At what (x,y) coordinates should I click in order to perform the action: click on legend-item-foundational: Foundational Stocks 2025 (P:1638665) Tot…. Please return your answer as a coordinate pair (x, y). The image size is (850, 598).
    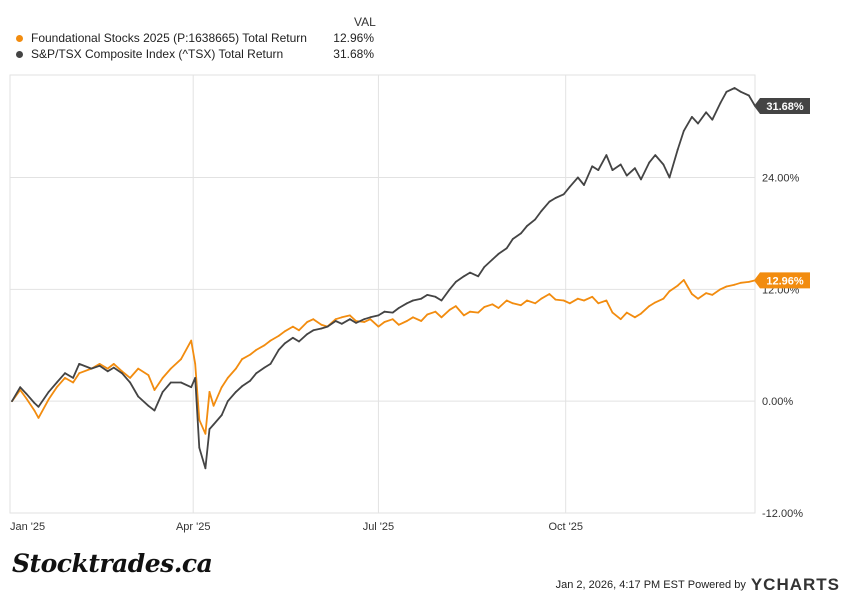
    Looking at the image, I should click on (161, 38).